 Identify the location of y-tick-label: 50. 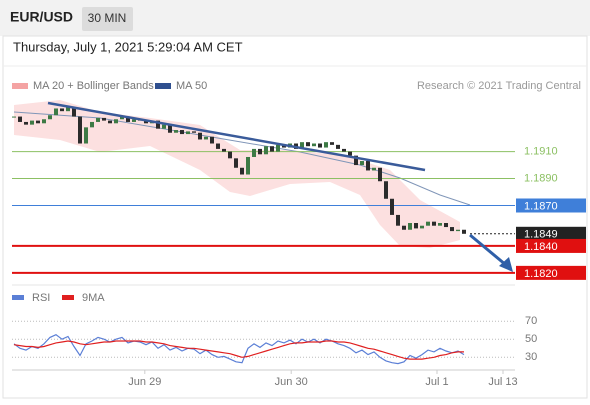
(531, 339).